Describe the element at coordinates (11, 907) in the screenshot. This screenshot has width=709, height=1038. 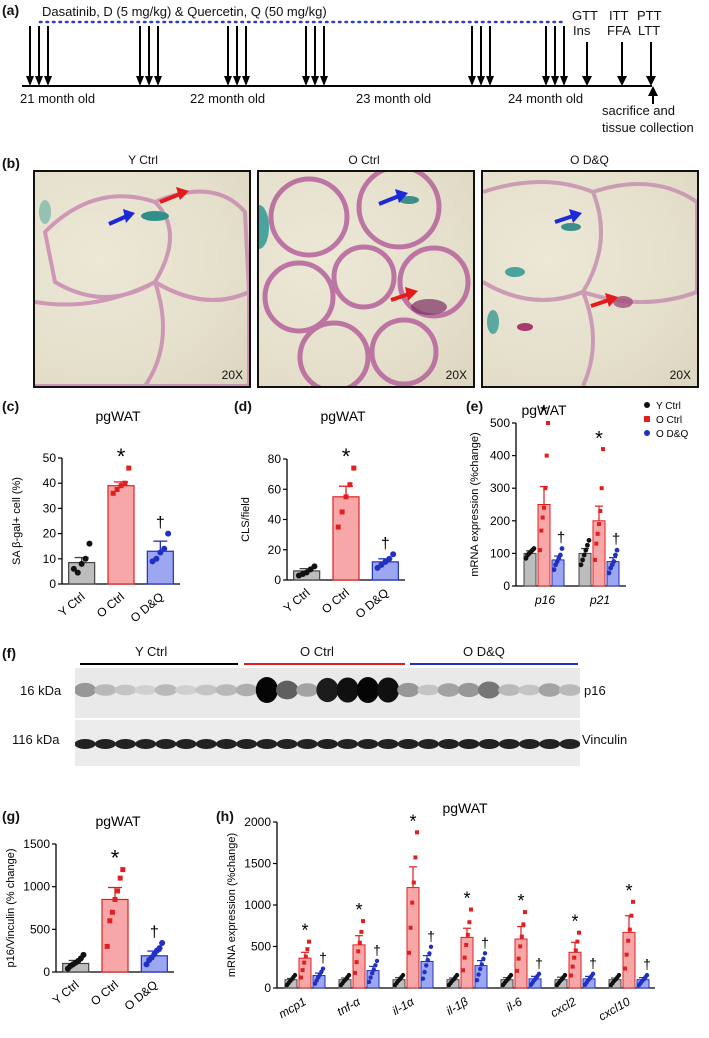
I see `y-axis-label: p16/Vinculin (% change)` at that location.